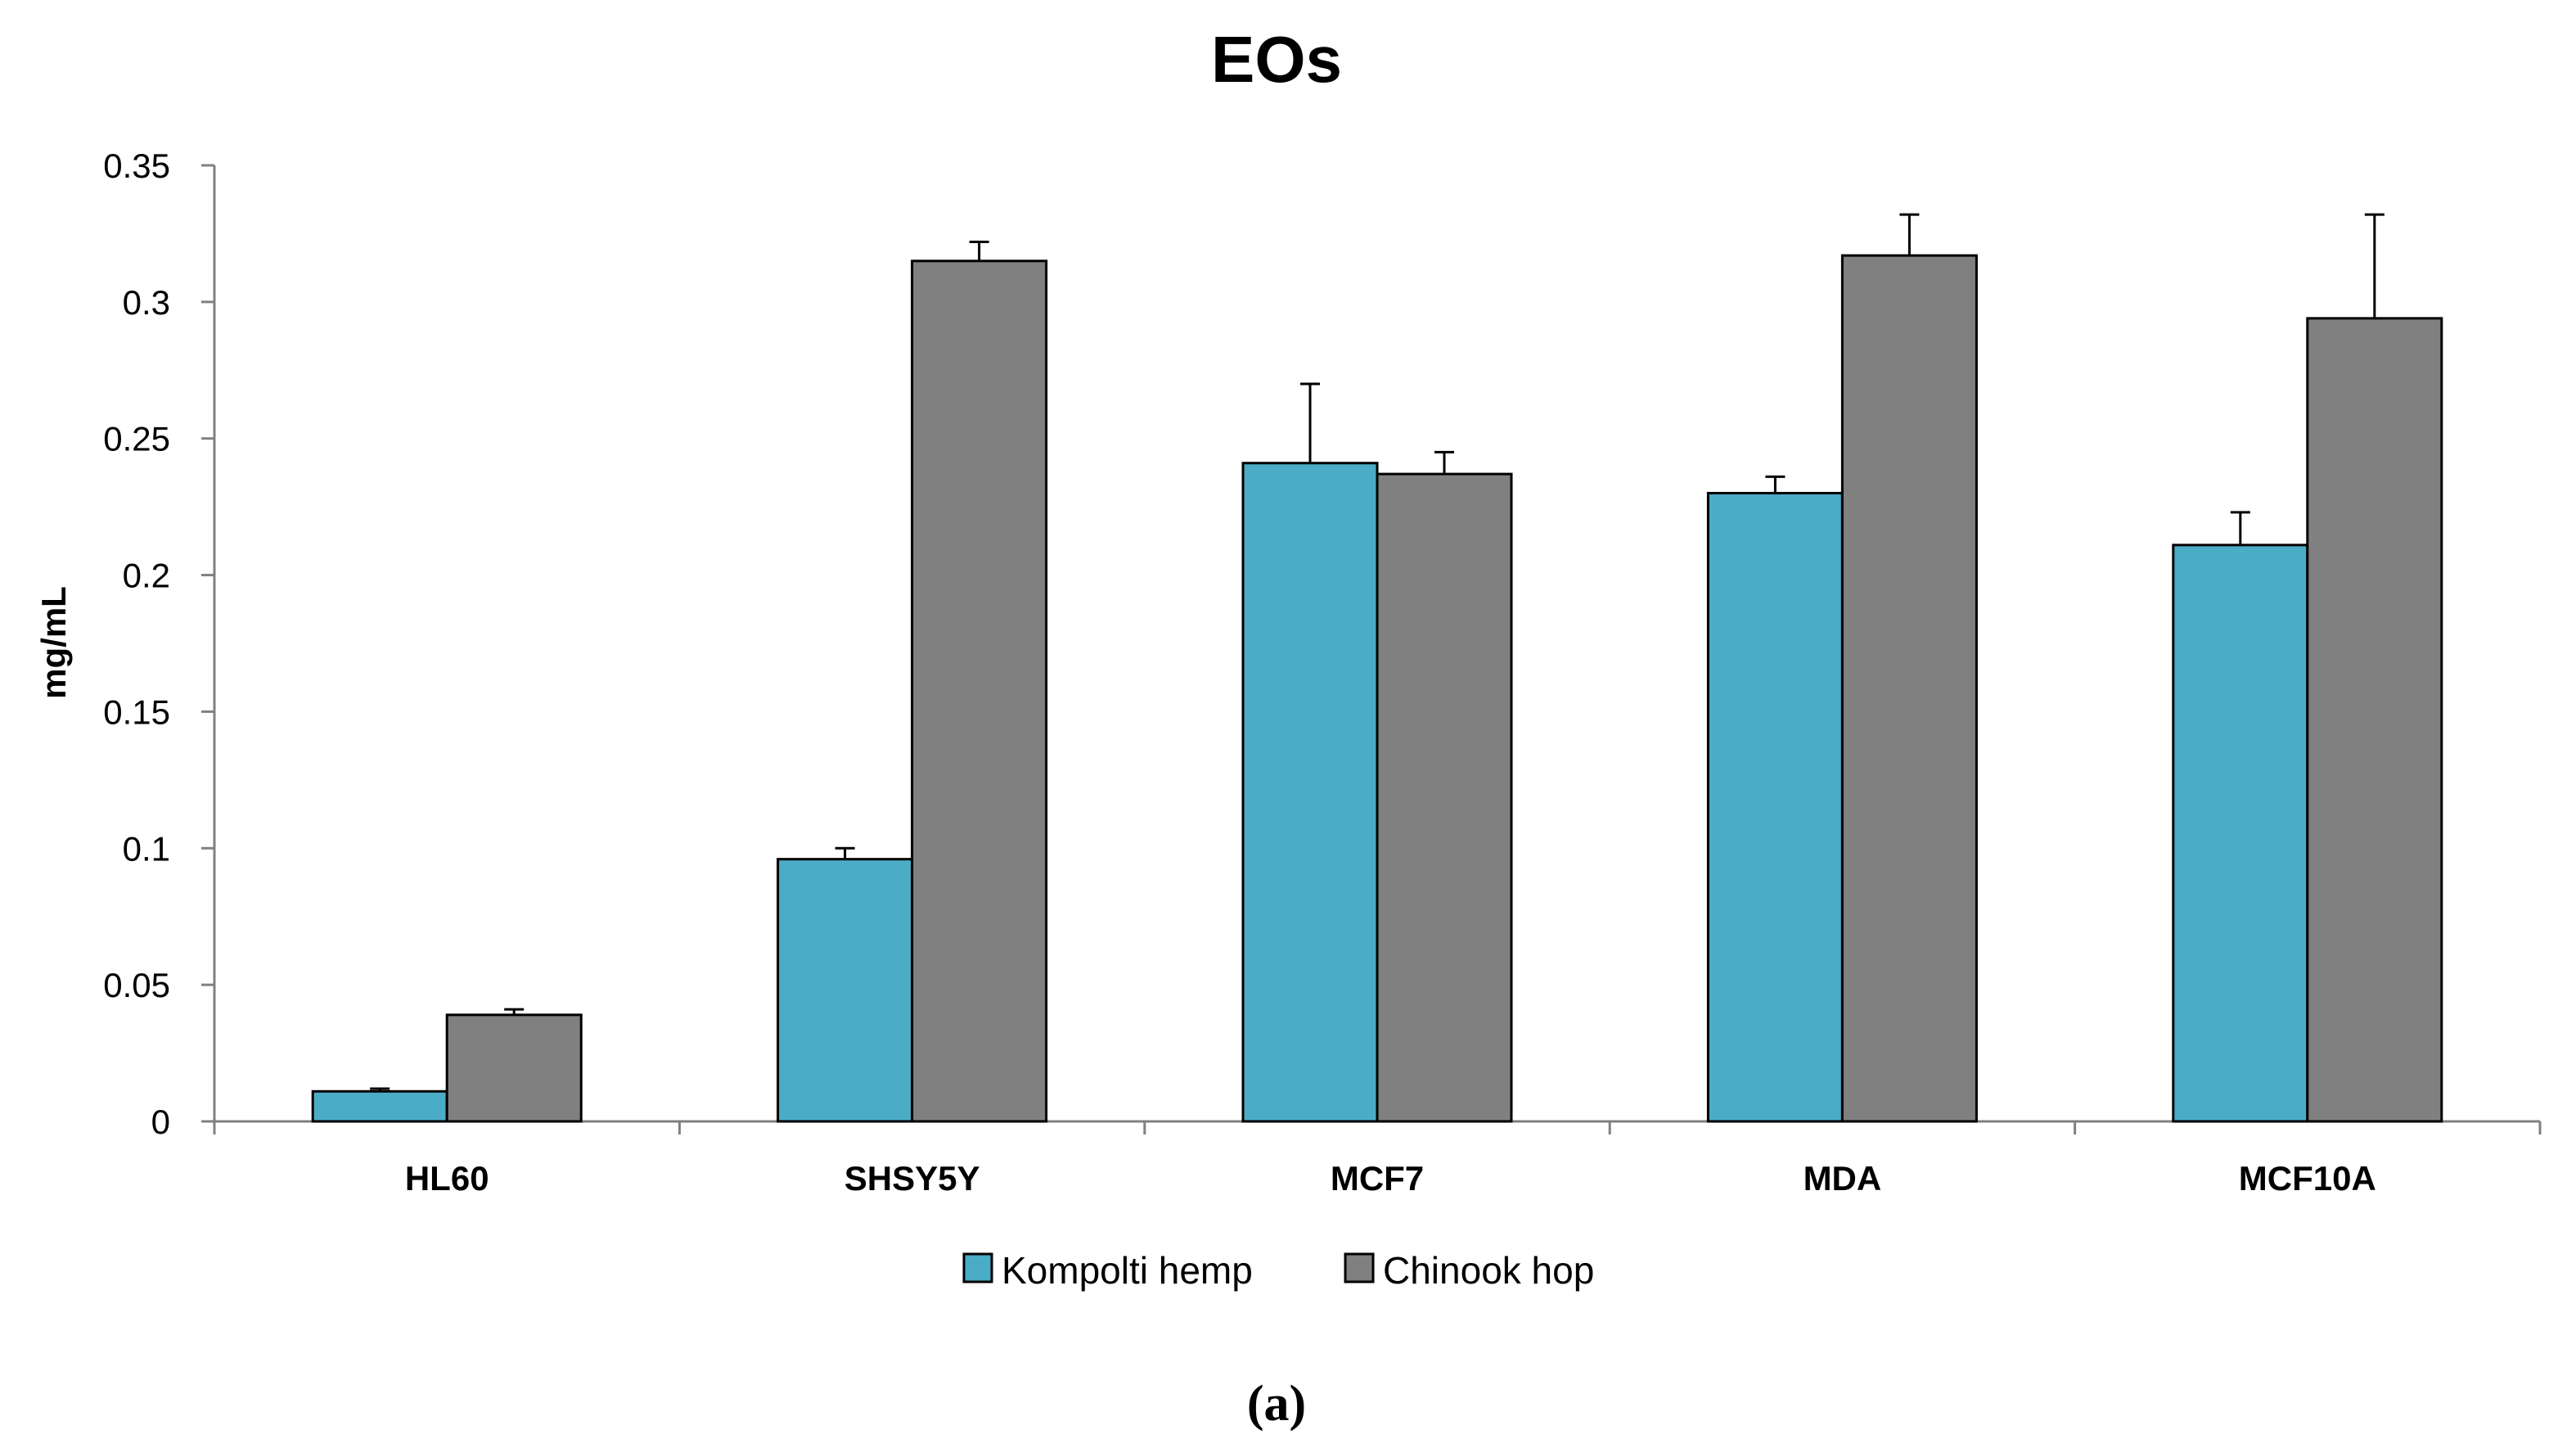 This screenshot has height=1448, width=2576. I want to click on legend-swatch-chinook-hop, so click(1359, 1267).